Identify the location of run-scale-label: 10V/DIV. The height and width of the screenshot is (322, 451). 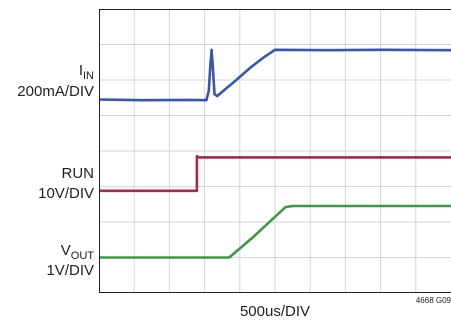
(66, 193).